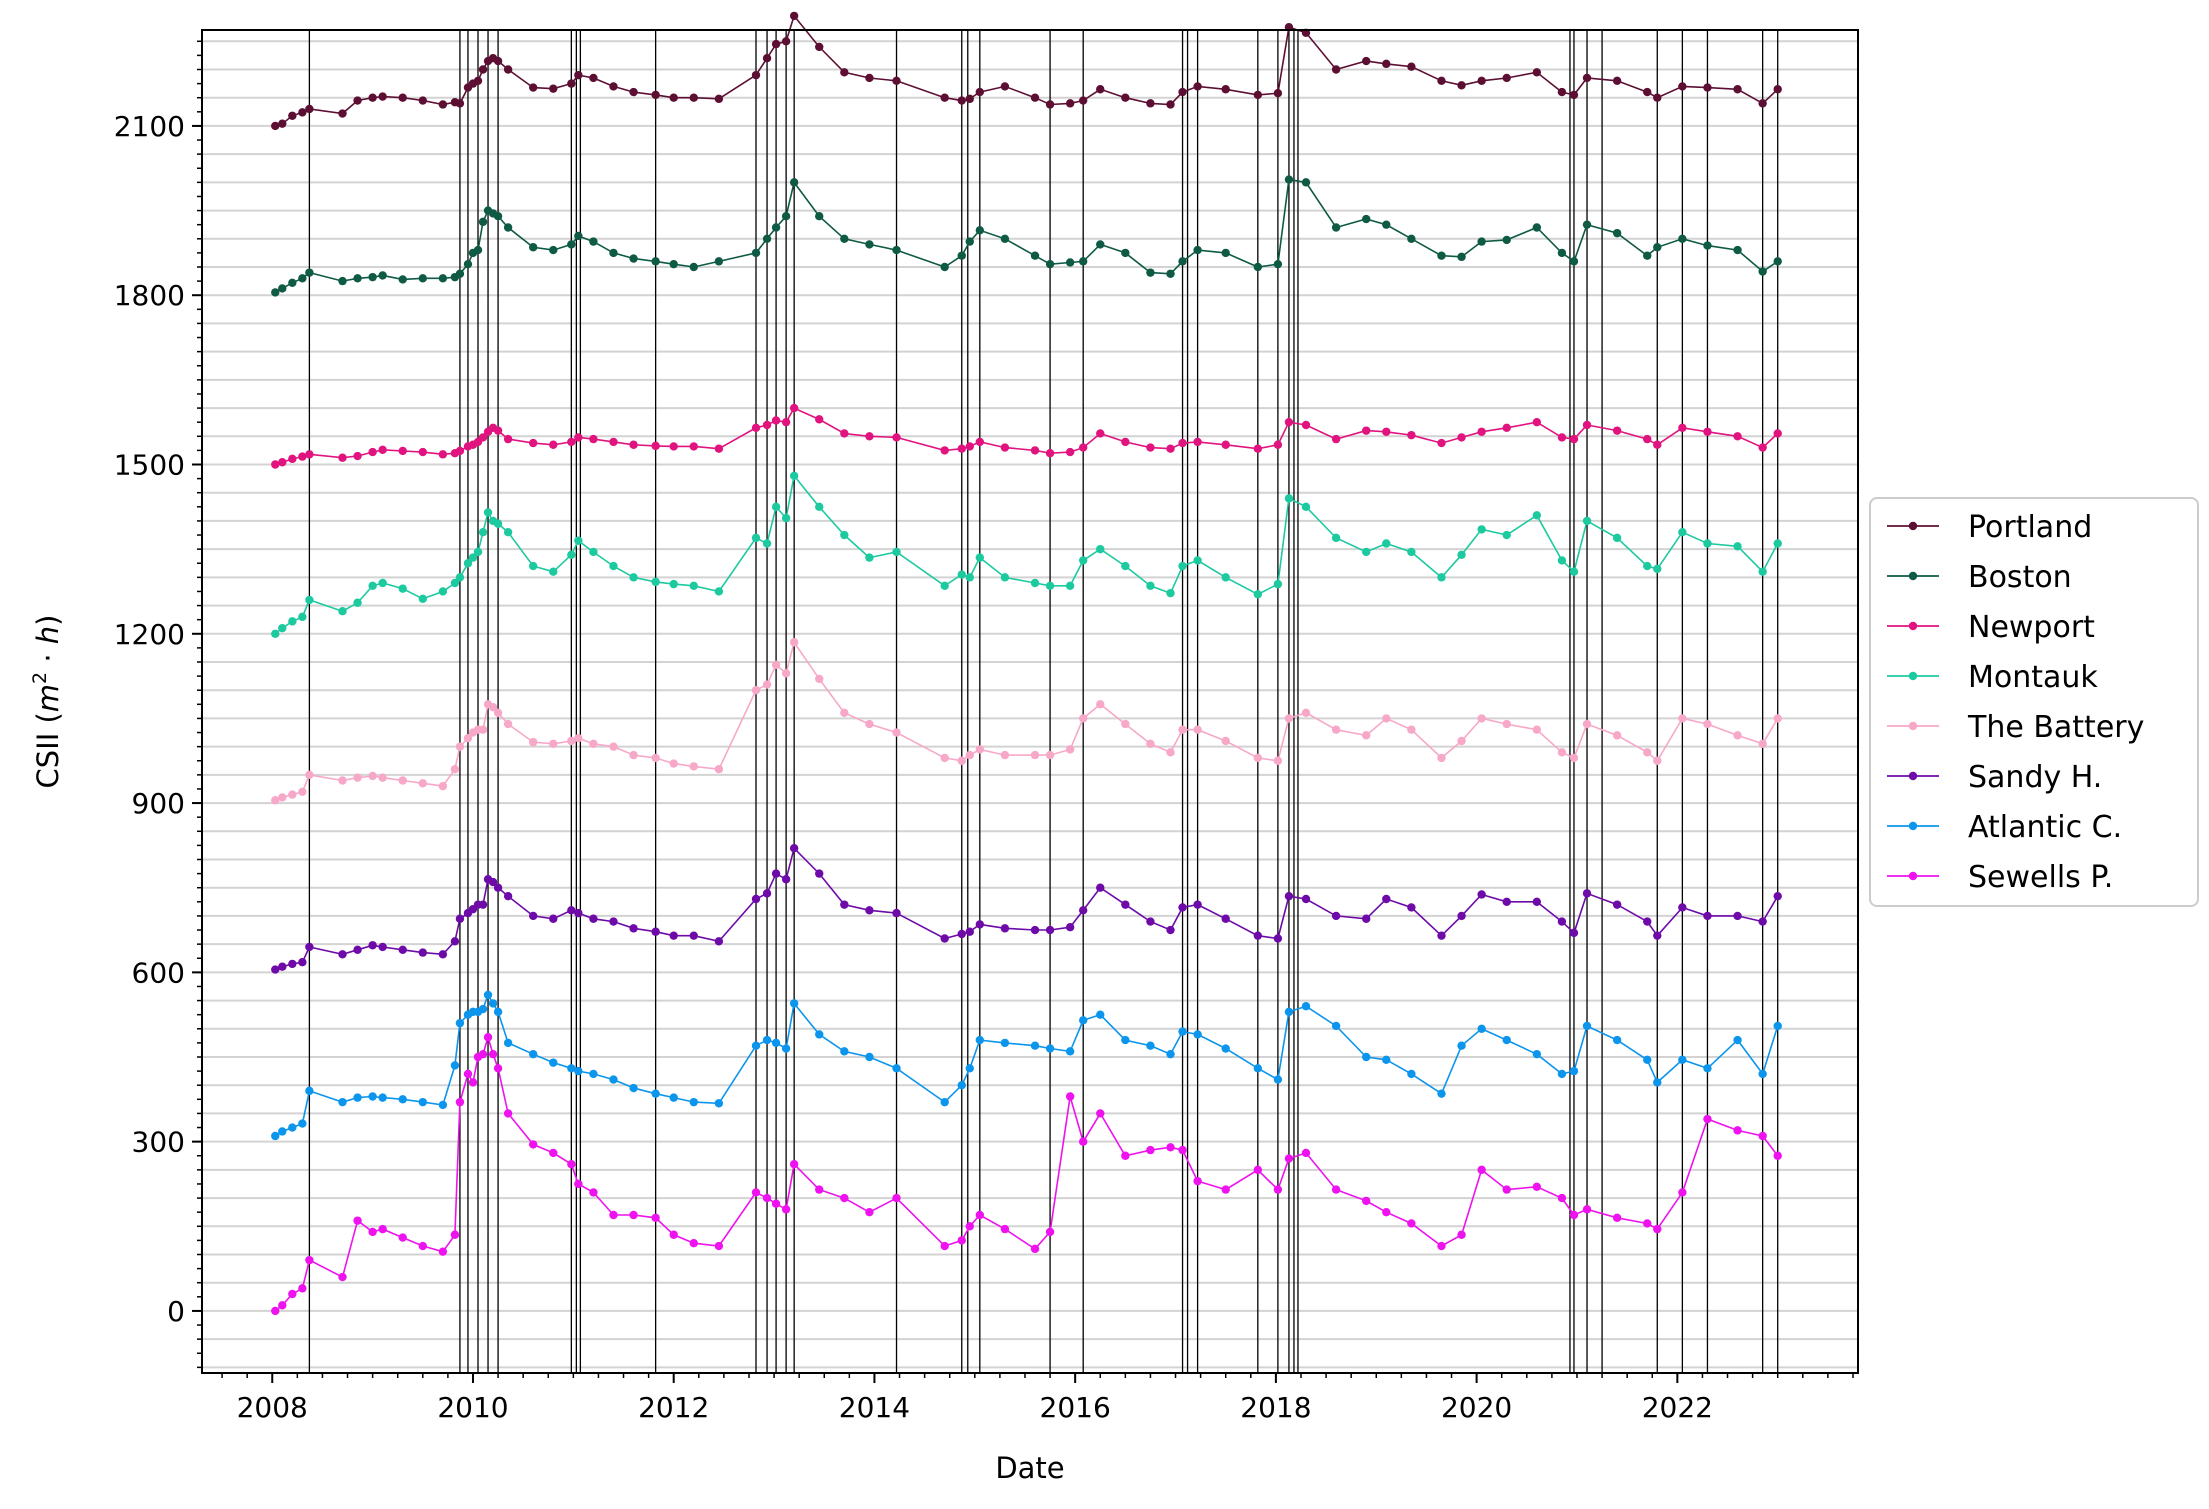 The image size is (2209, 1509). I want to click on y-tick-label: 0, so click(176, 1311).